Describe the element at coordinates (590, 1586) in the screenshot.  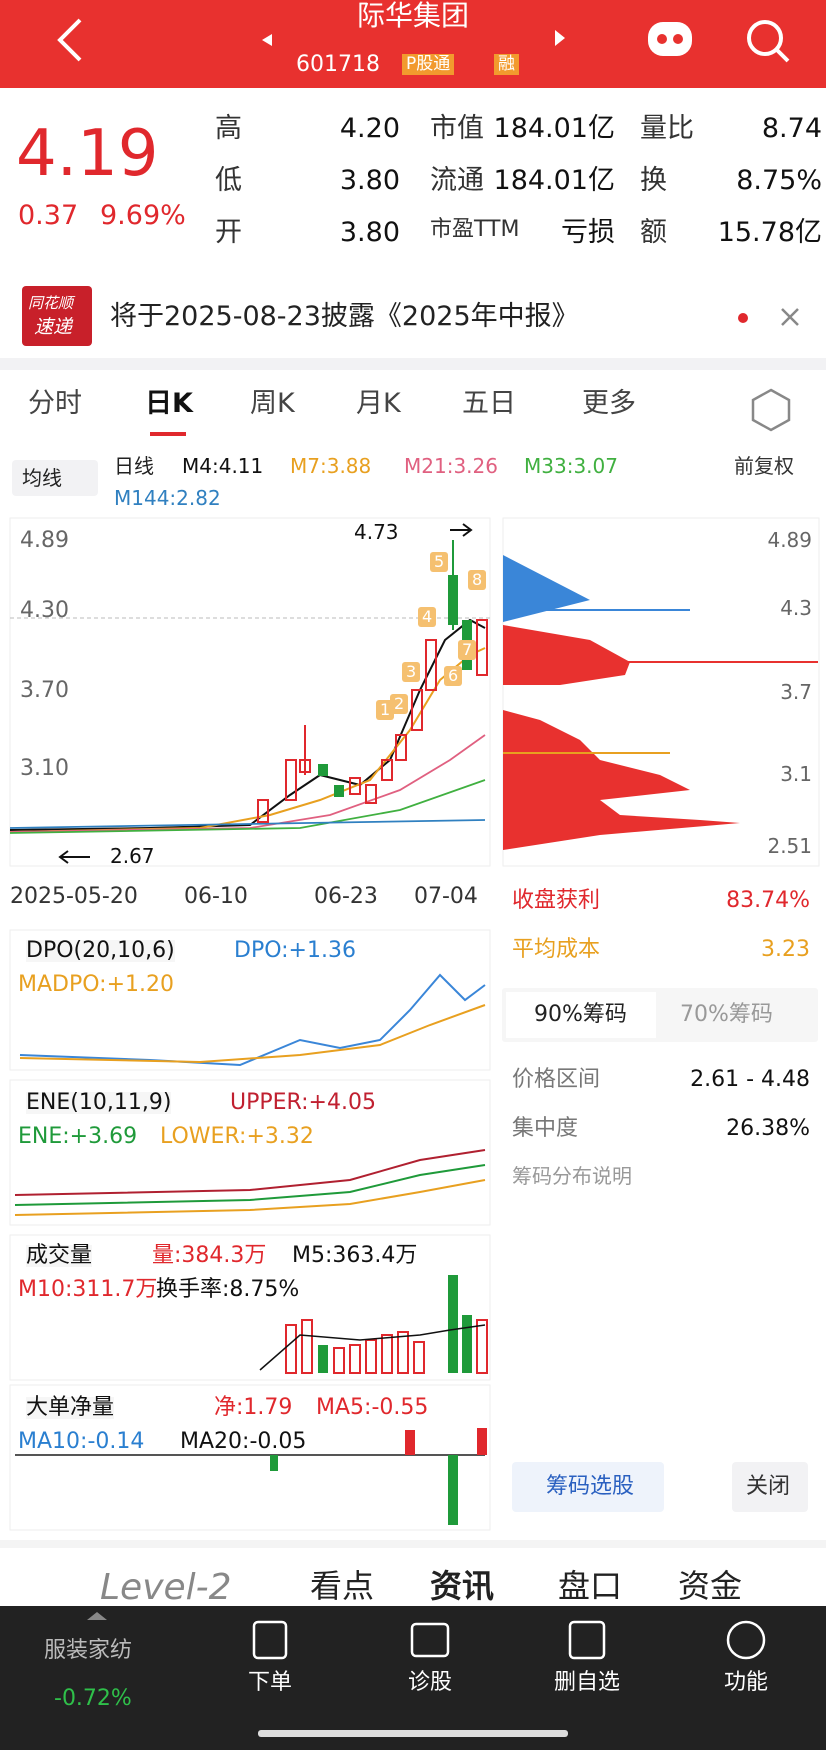
I see `bottom-tab: 盘口` at that location.